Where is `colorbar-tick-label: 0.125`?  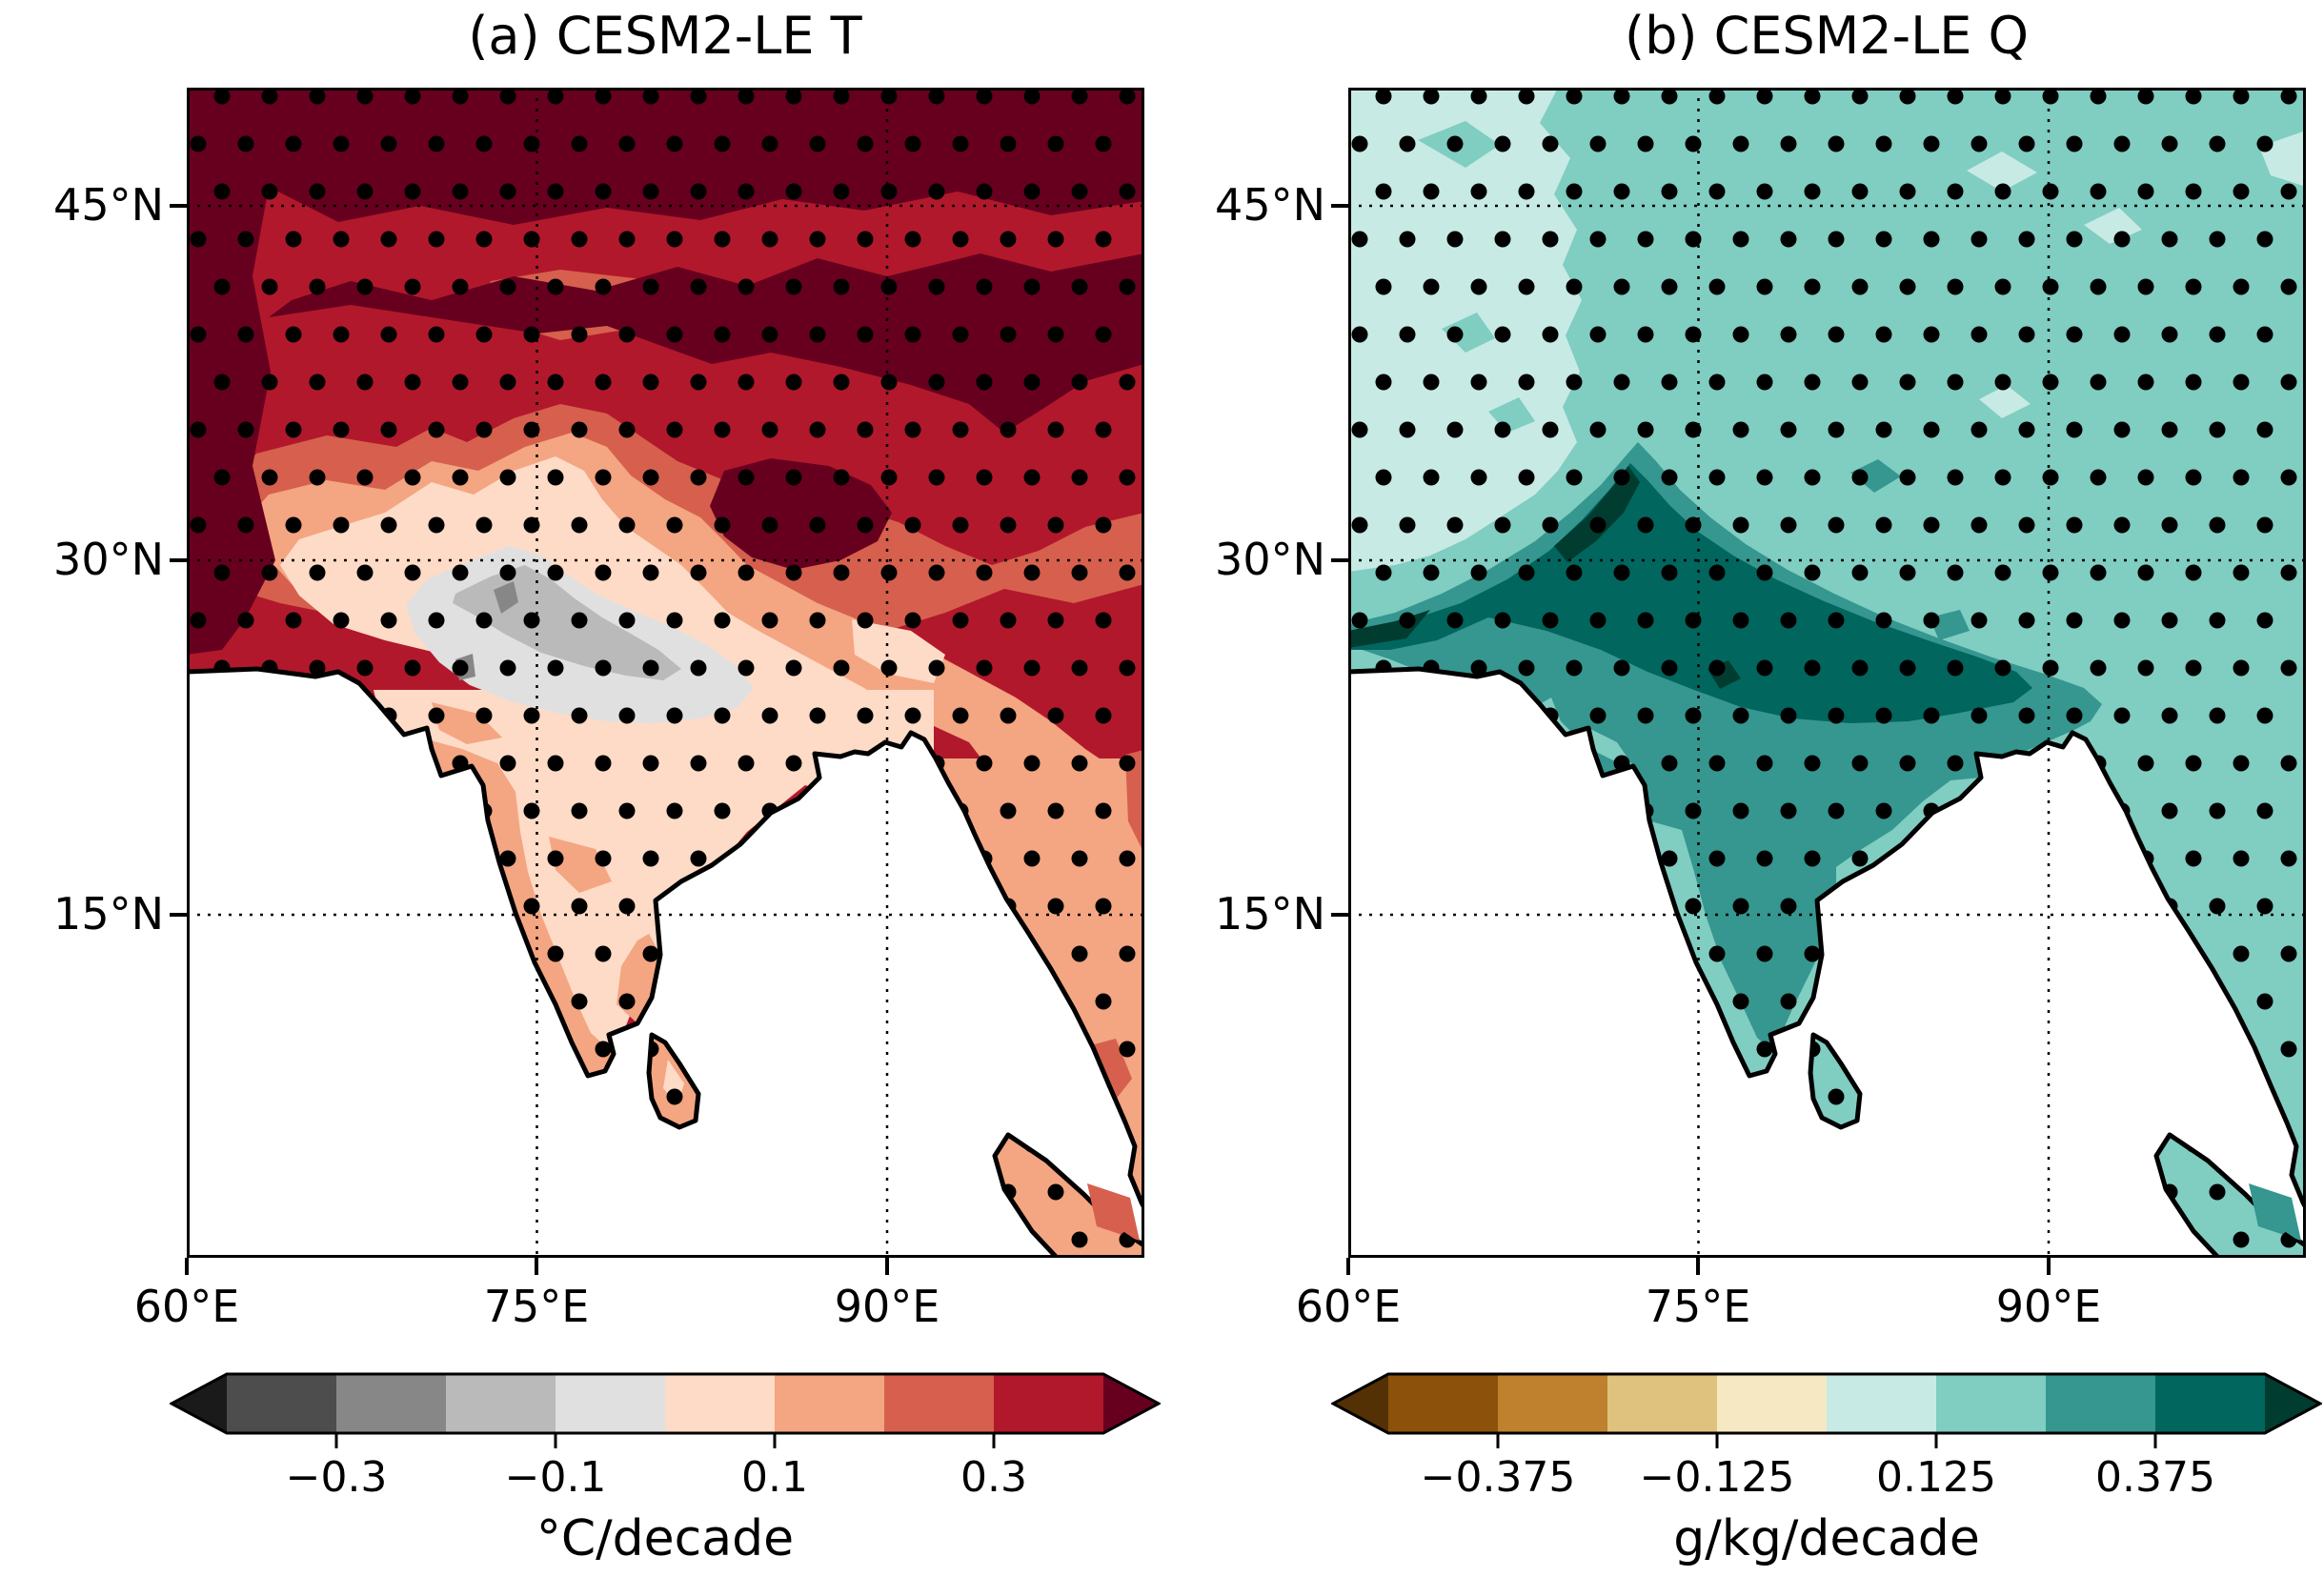
colorbar-tick-label: 0.125 is located at coordinates (1936, 1477).